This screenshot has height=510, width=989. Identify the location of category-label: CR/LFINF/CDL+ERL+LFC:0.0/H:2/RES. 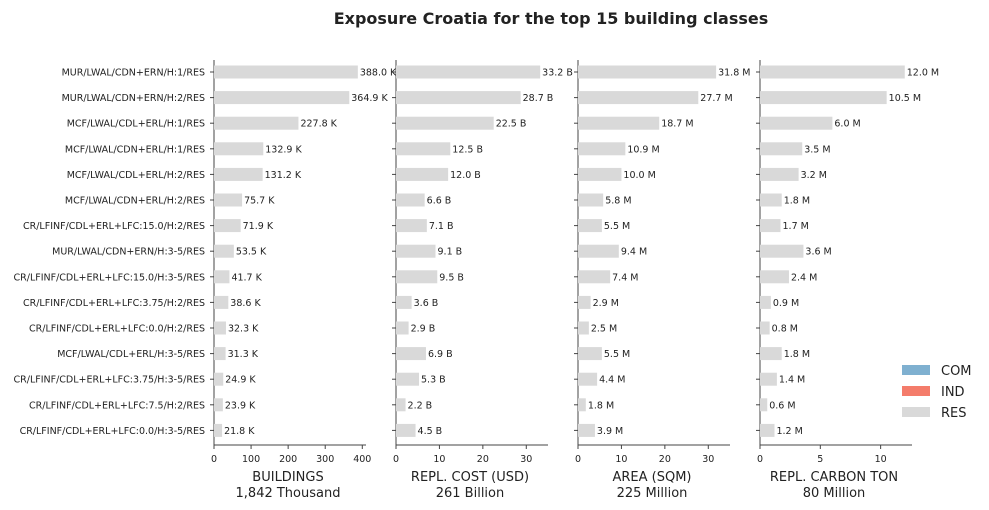
(117, 329).